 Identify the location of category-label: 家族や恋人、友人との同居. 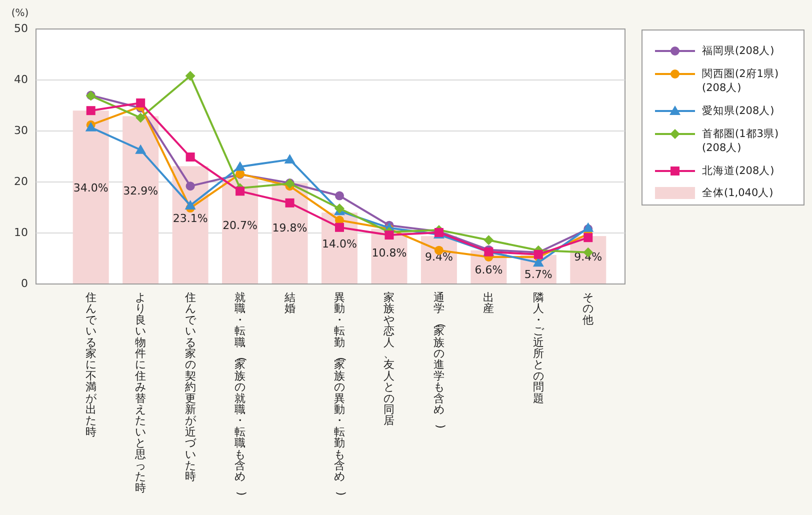
(389, 359).